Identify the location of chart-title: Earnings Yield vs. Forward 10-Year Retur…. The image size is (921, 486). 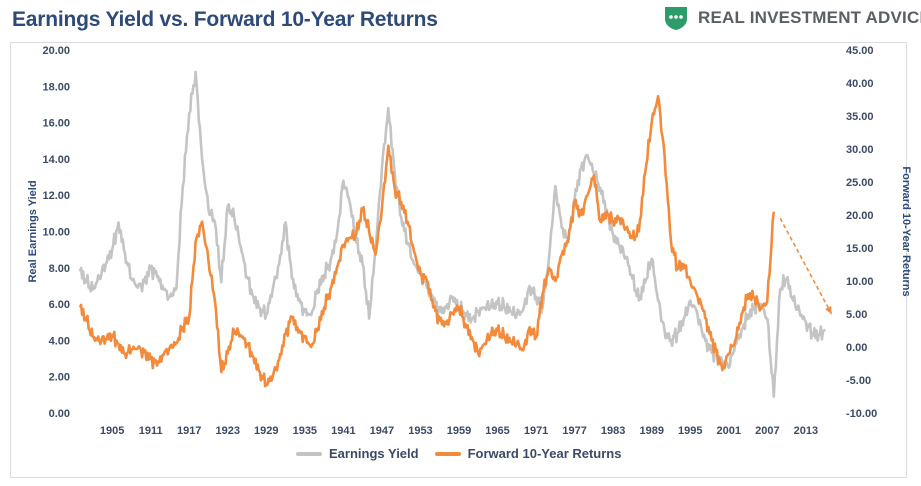
(225, 19).